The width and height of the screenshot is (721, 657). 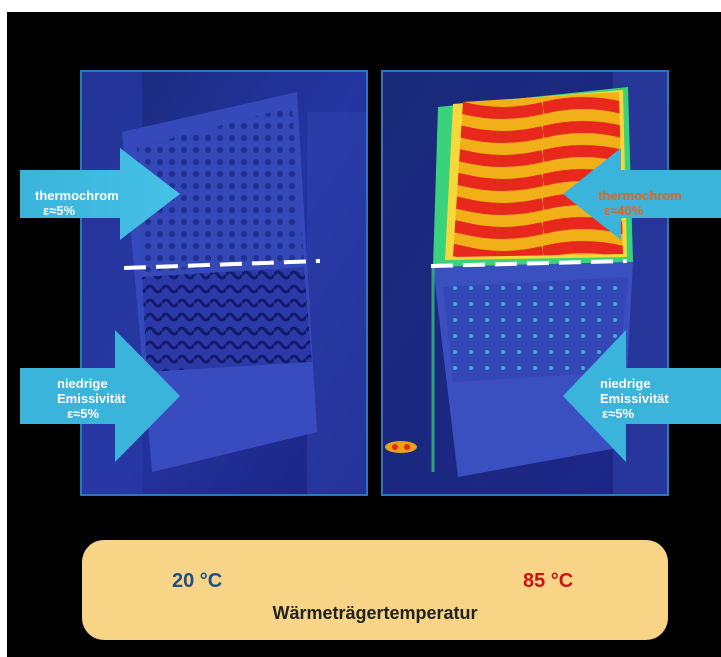 I want to click on arrow-label-line2: ε≈5%, so click(x=59, y=210).